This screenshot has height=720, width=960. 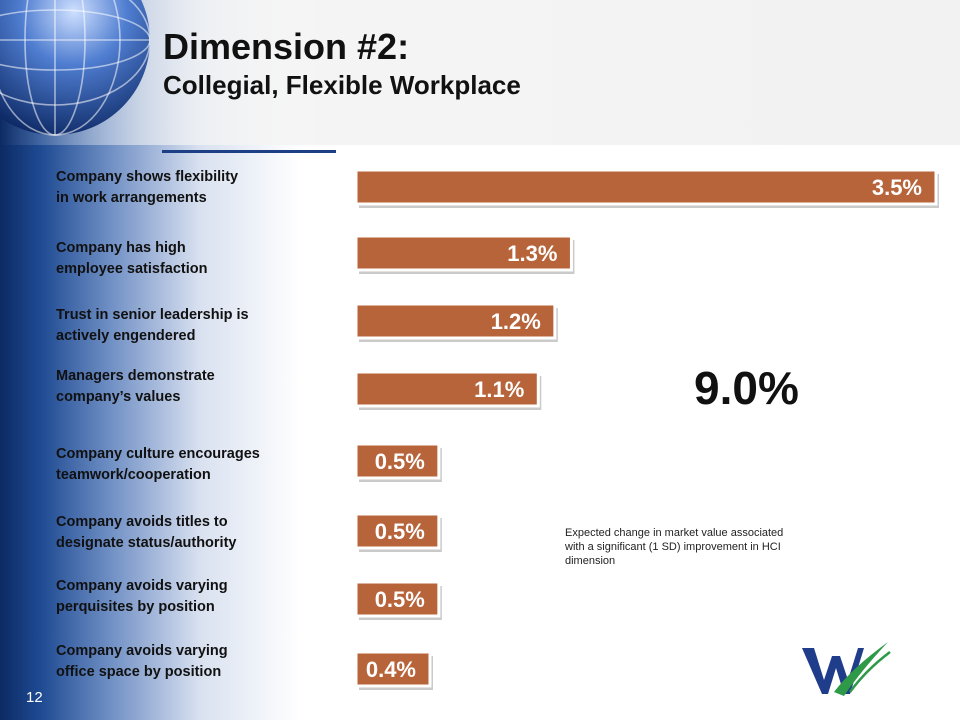 What do you see at coordinates (342, 85) in the screenshot?
I see `page-subtitle: Collegial, Flexible Workplace` at bounding box center [342, 85].